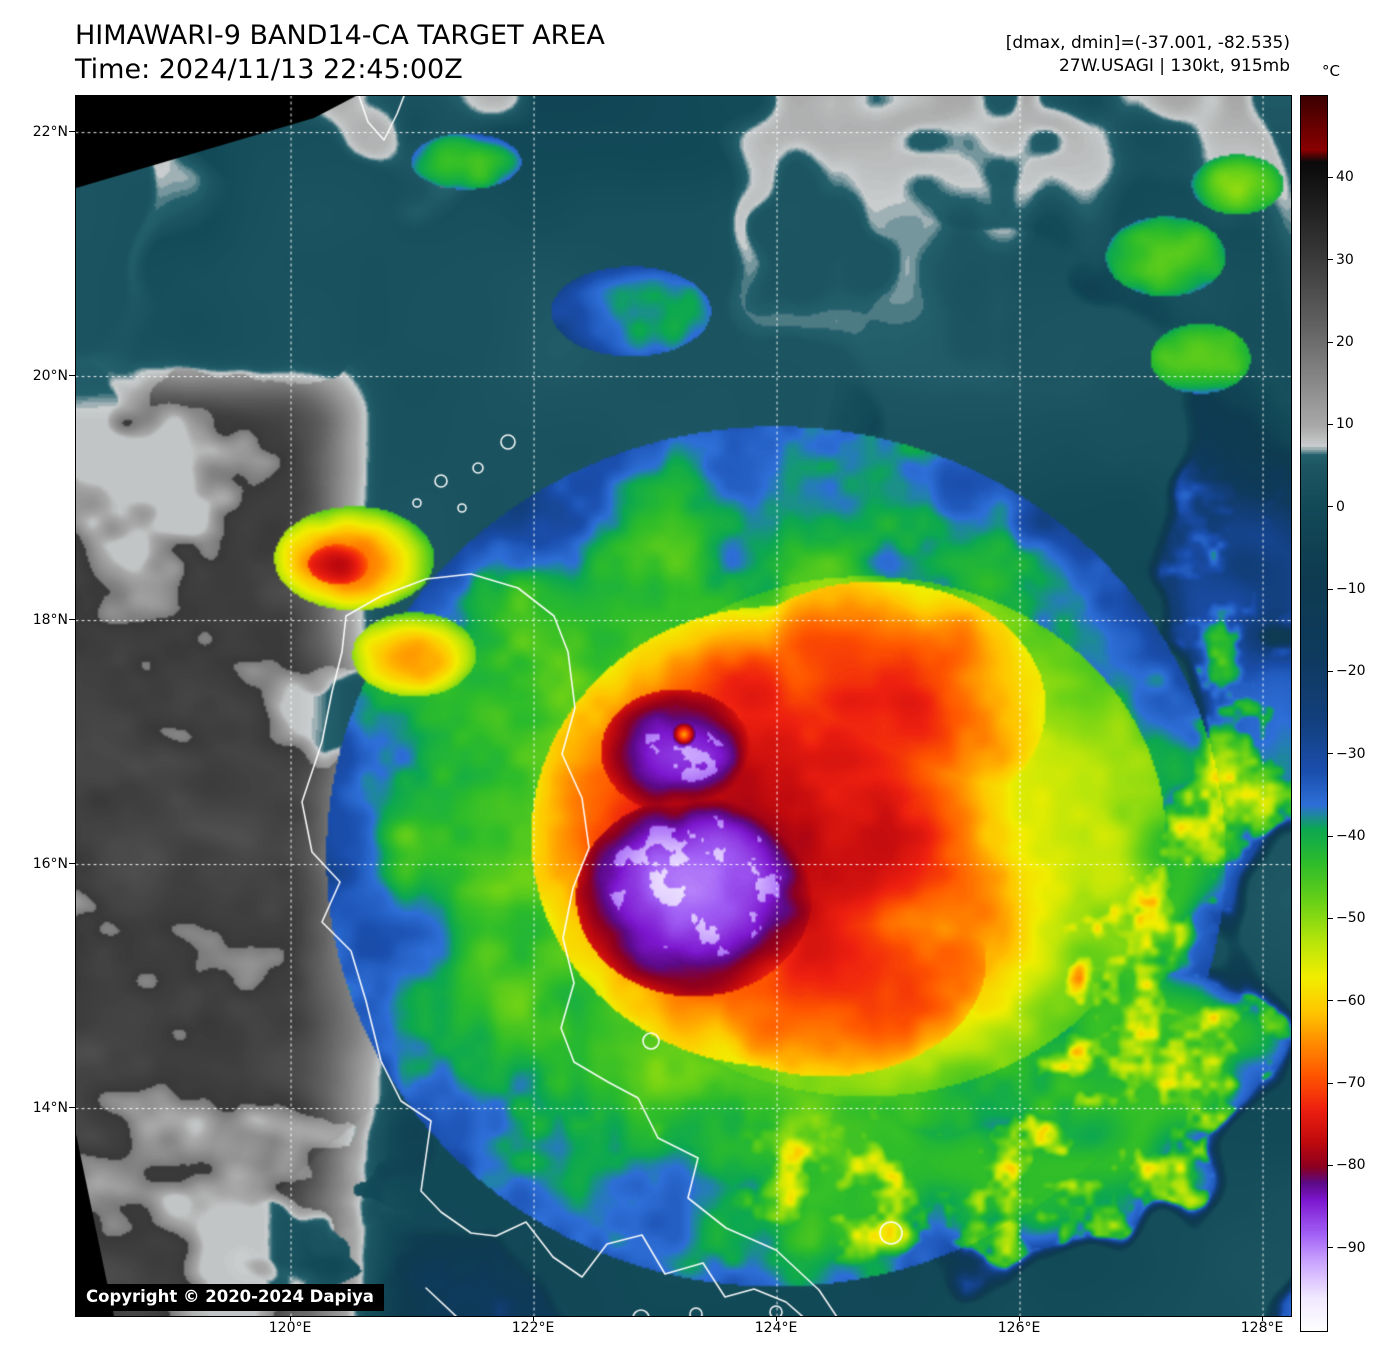  Describe the element at coordinates (533, 1328) in the screenshot. I see `lon-tick-label: 122°E` at that location.